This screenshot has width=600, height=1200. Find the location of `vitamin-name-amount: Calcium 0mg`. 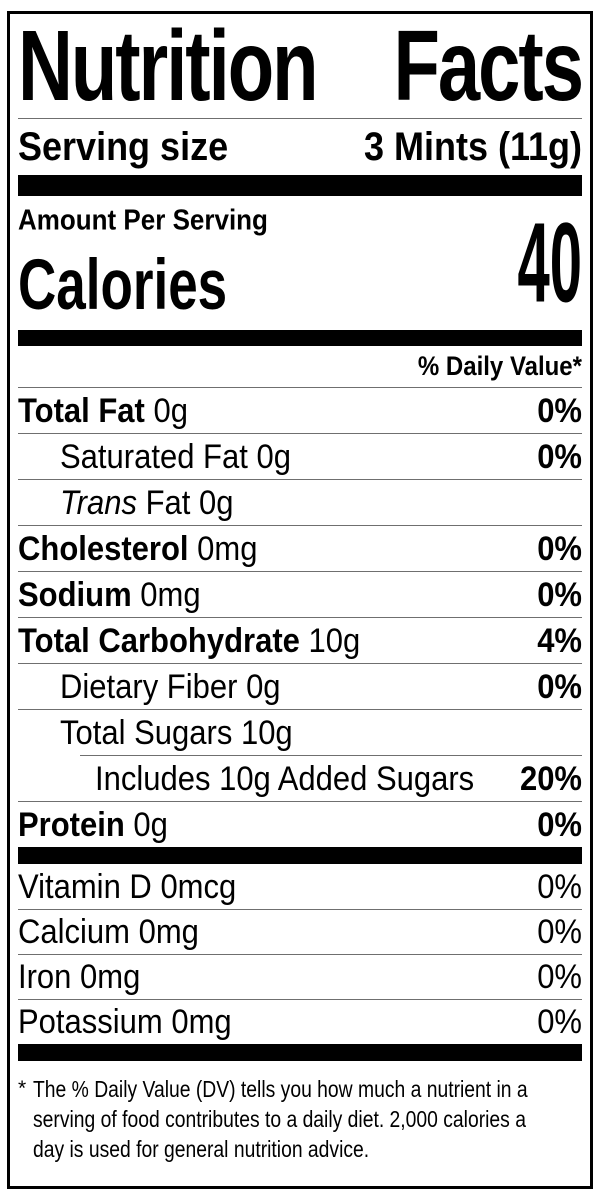

vitamin-name-amount: Calcium 0mg is located at coordinates (108, 931).